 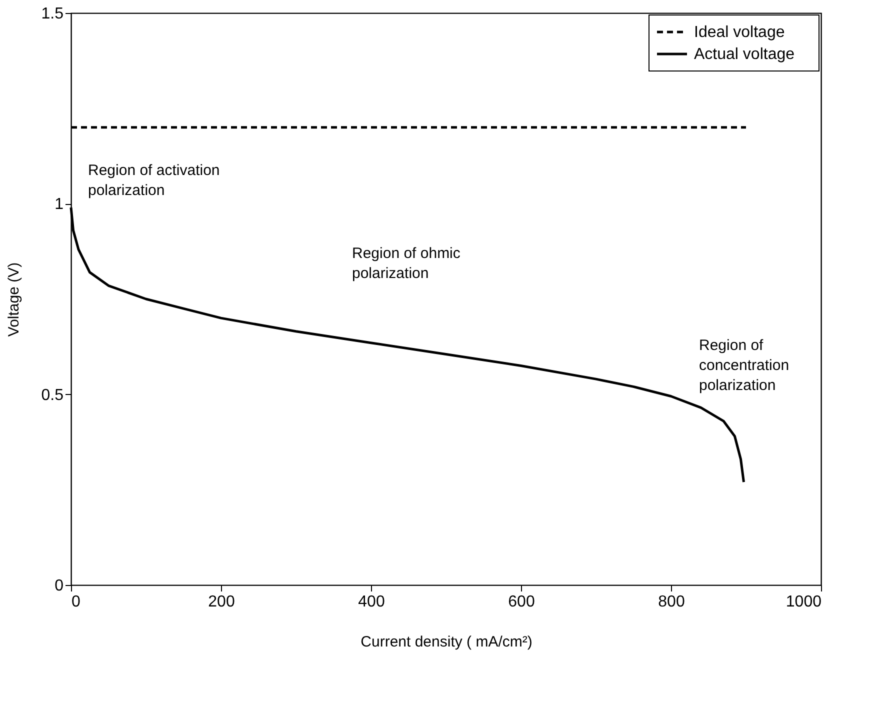 What do you see at coordinates (744, 54) in the screenshot?
I see `legend-label: Actual voltage` at bounding box center [744, 54].